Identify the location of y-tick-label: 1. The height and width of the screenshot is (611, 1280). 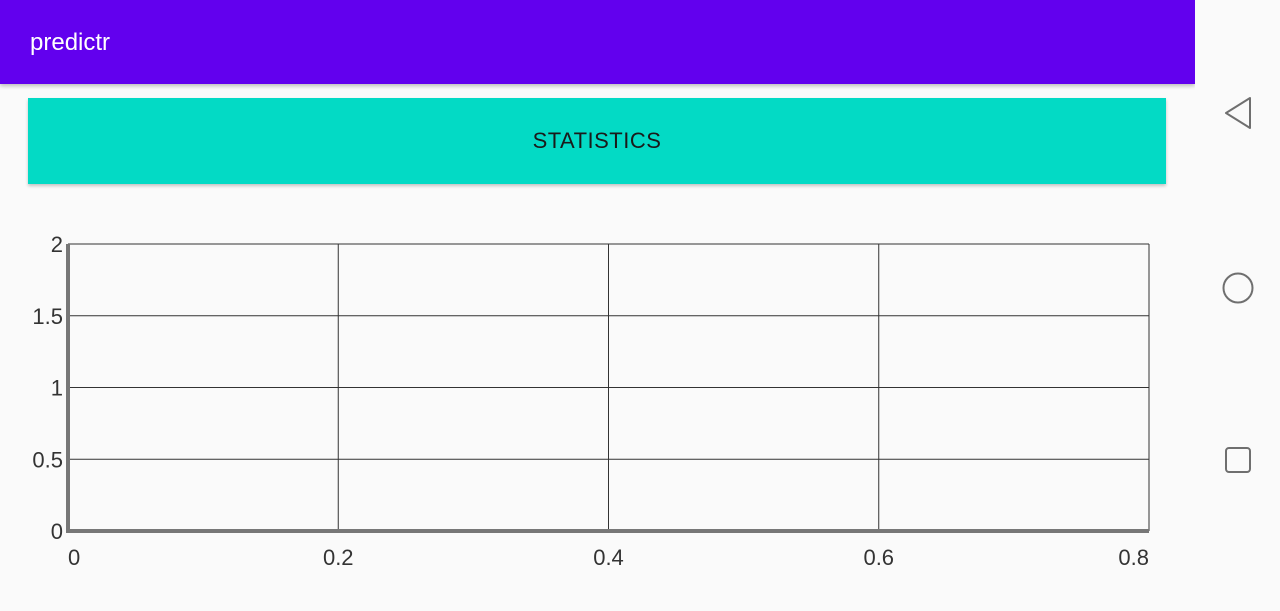
(57, 388).